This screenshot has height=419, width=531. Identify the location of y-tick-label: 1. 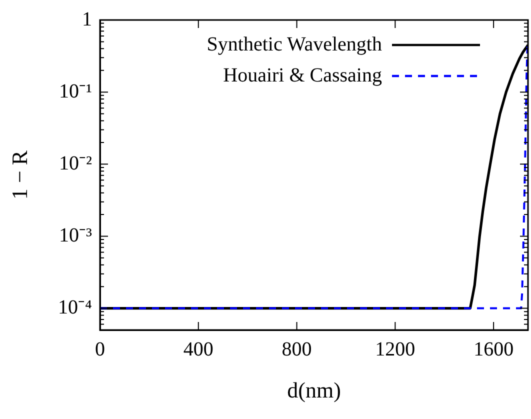
(87, 19).